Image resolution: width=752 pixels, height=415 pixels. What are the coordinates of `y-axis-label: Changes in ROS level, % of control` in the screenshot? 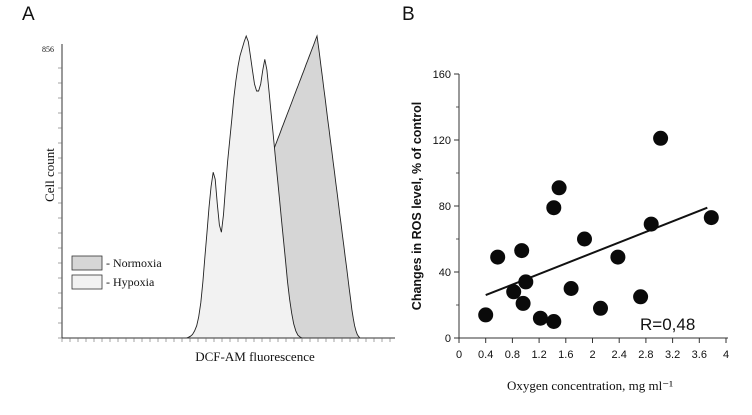 It's located at (417, 206).